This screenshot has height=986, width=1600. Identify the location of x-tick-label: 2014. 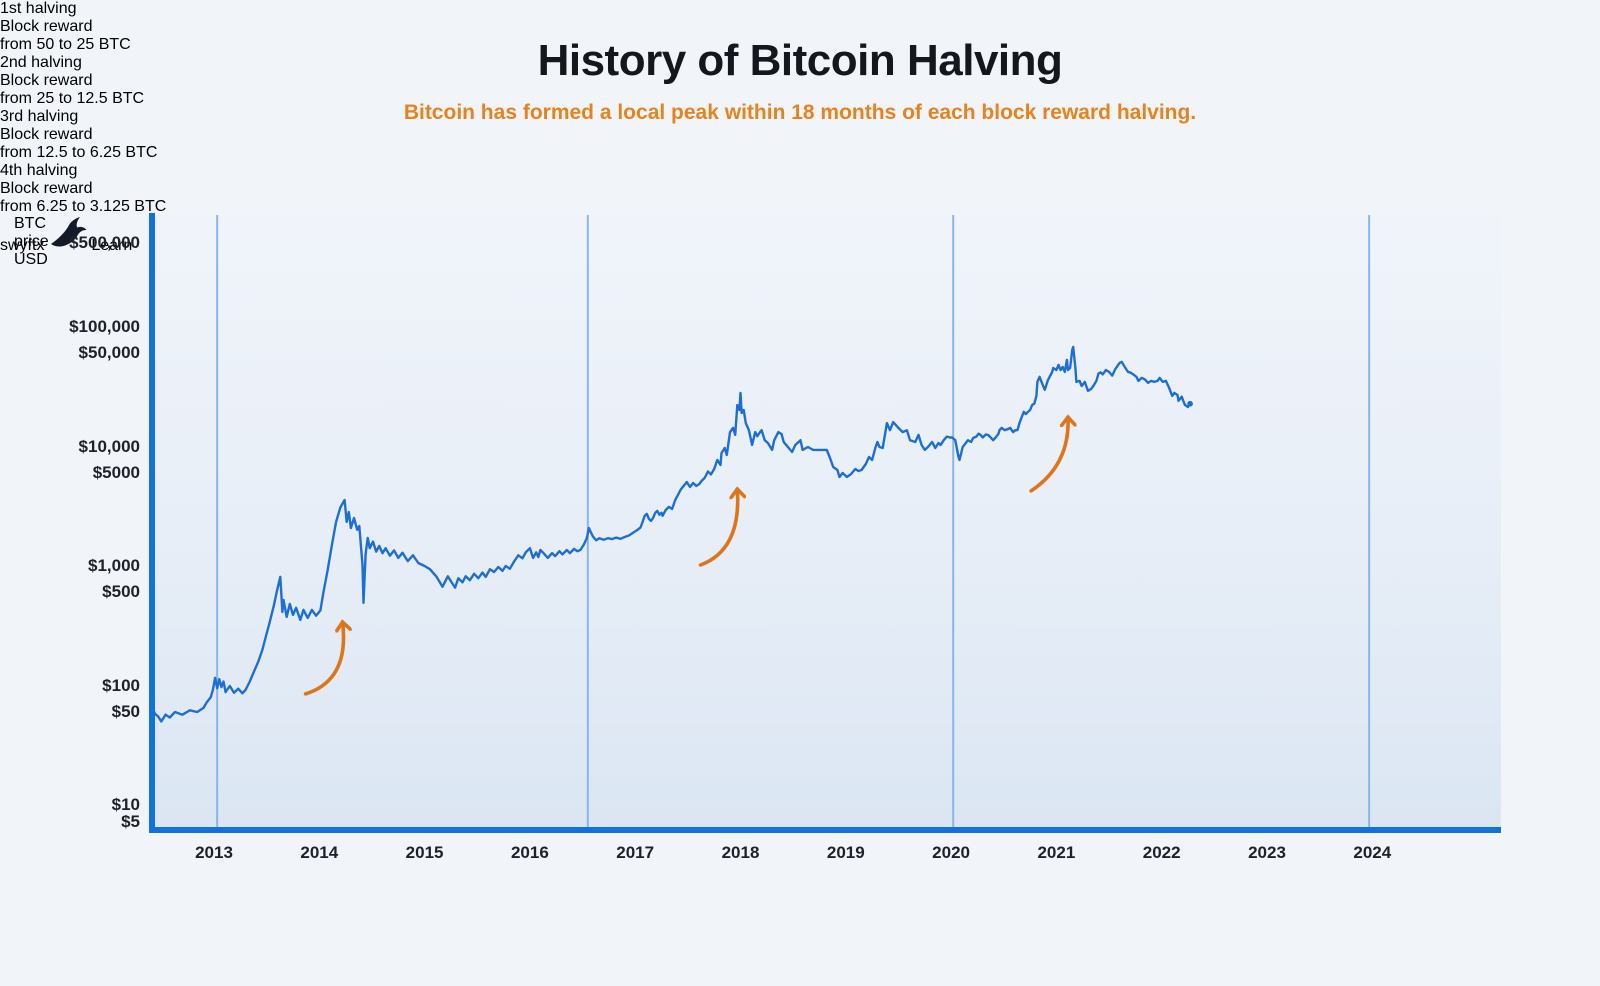
(319, 852).